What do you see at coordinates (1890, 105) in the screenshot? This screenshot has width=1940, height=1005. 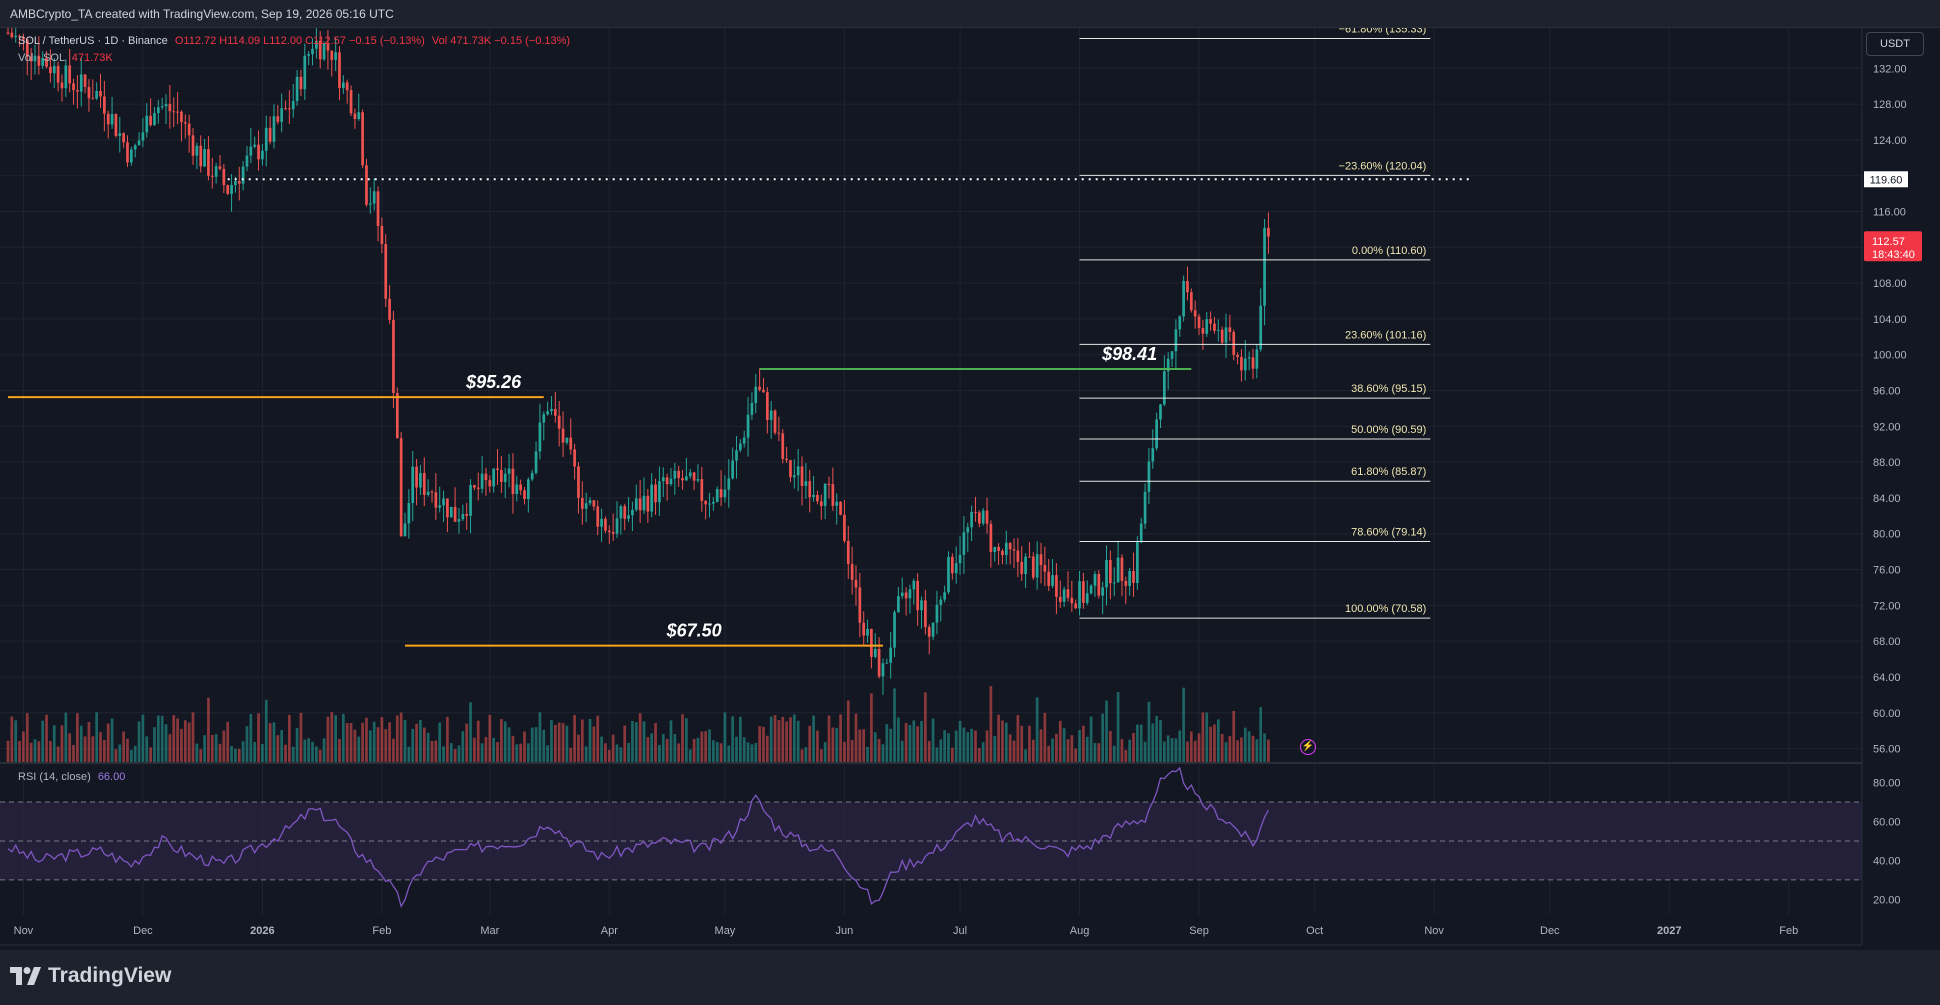 I see `price-tick-label: 128.00` at bounding box center [1890, 105].